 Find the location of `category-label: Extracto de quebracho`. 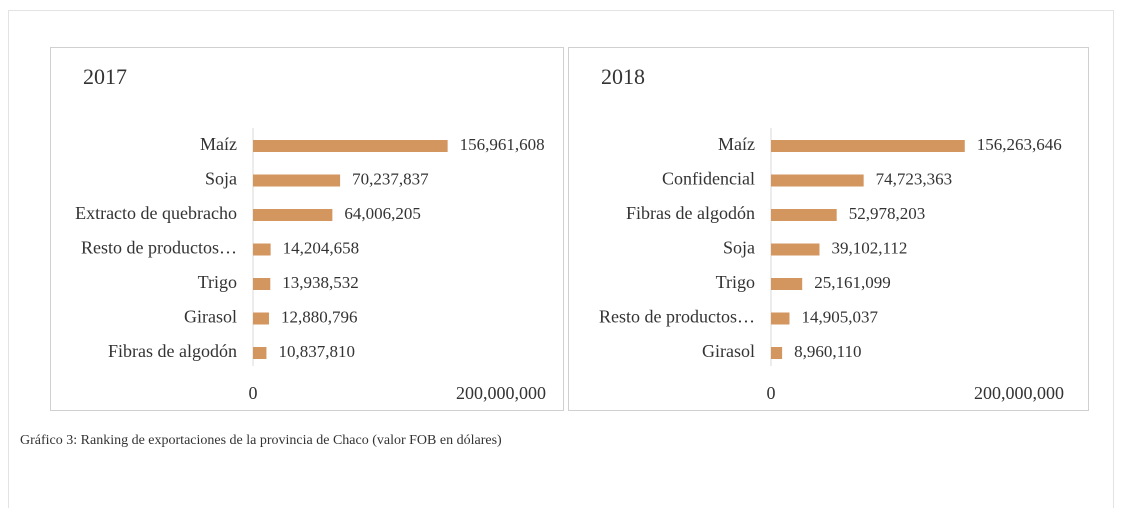

category-label: Extracto de quebracho is located at coordinates (156, 213).